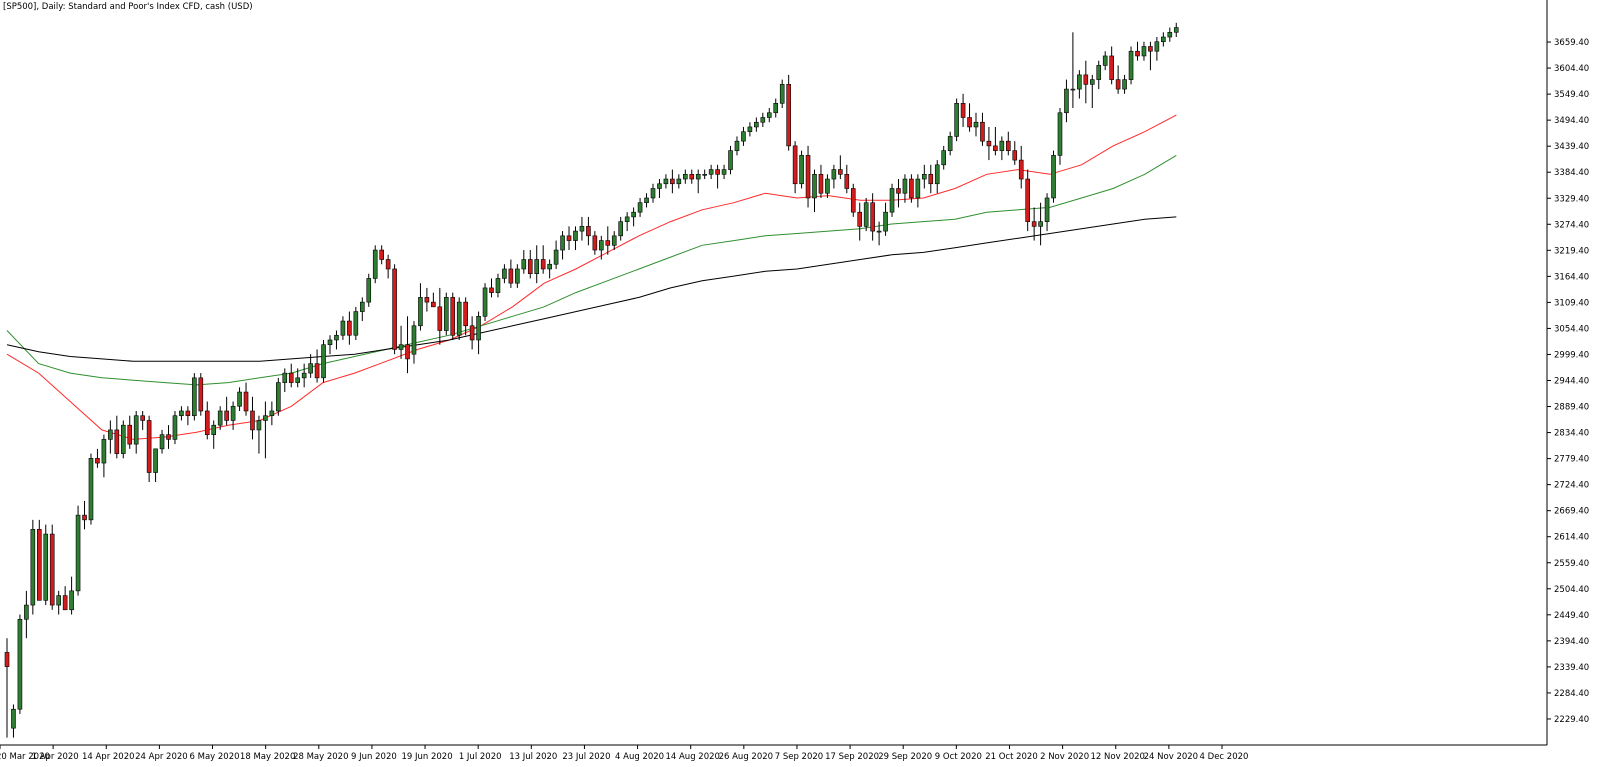 The width and height of the screenshot is (1600, 767). What do you see at coordinates (852, 757) in the screenshot?
I see `x-tick-label: 17 Sep 2020` at bounding box center [852, 757].